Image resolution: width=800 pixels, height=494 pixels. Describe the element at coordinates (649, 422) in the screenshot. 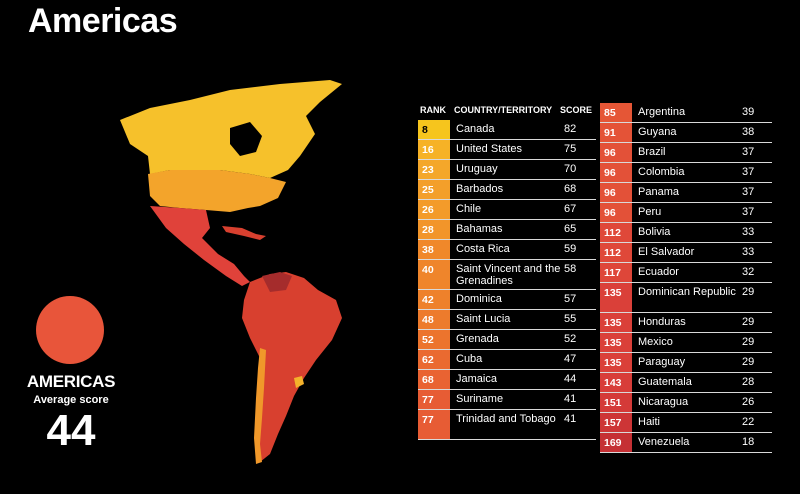

I see `country-cell: Haiti` at that location.